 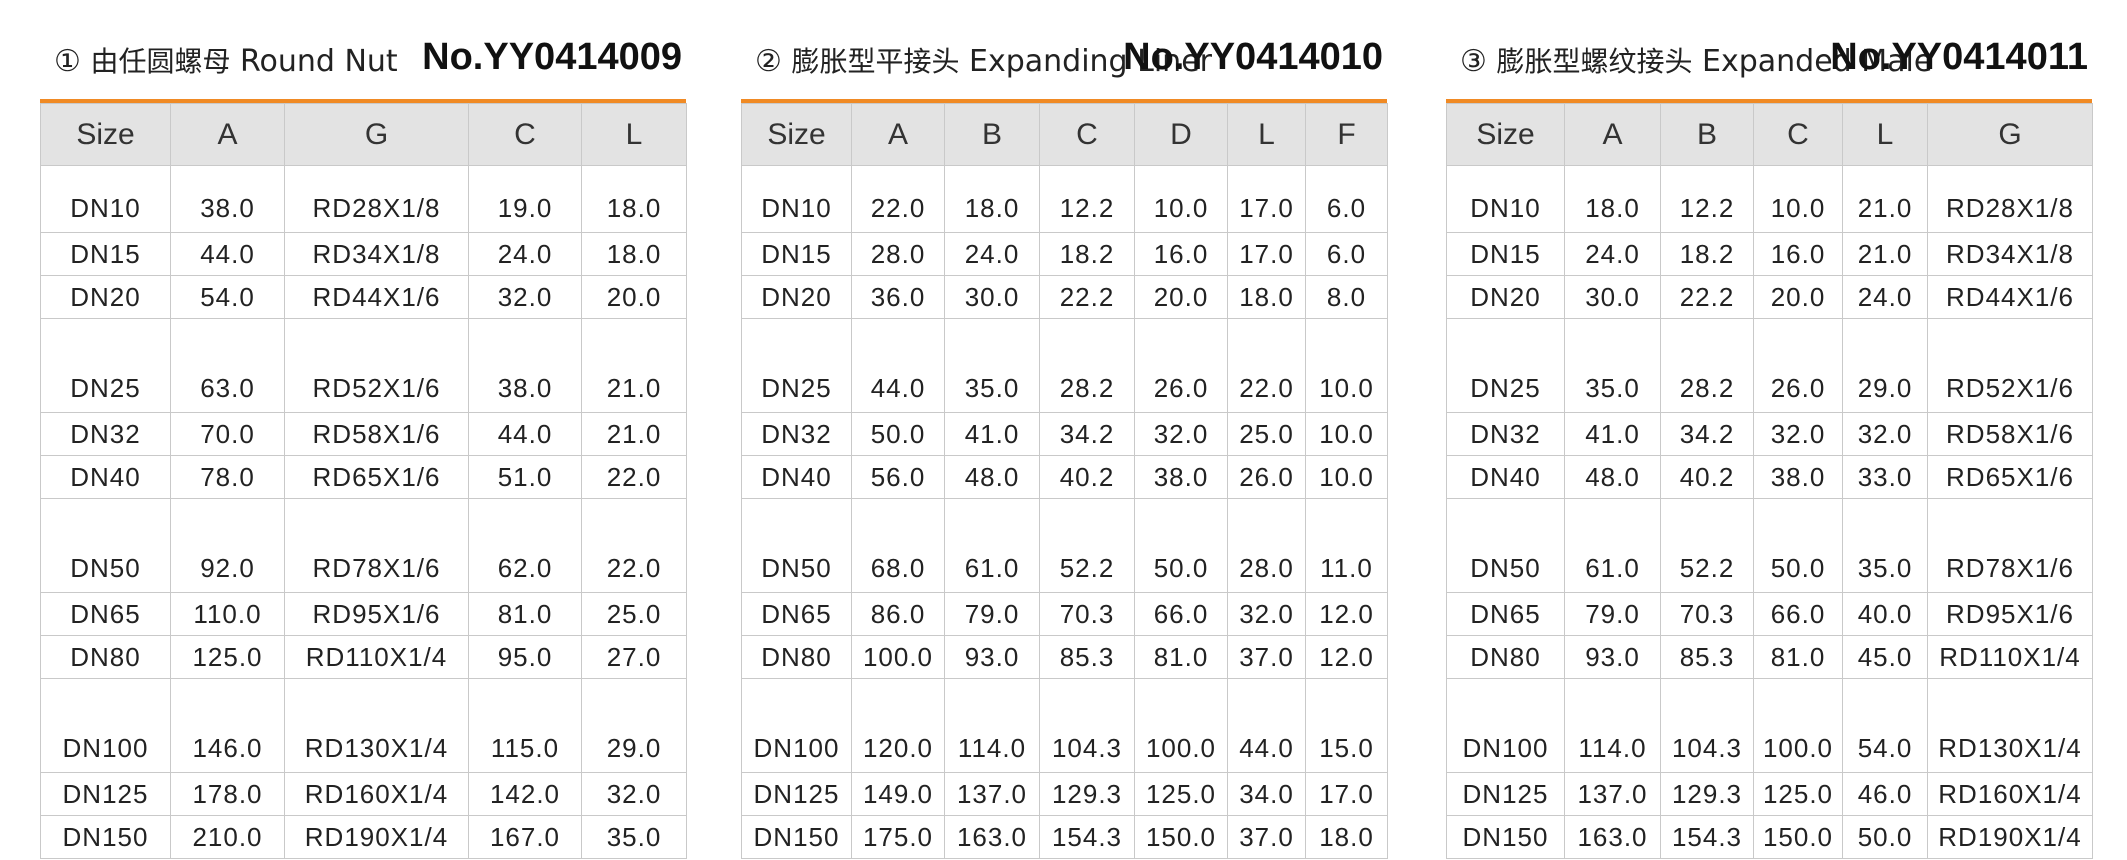 What do you see at coordinates (1087, 725) in the screenshot?
I see `value-cell: 104.3` at bounding box center [1087, 725].